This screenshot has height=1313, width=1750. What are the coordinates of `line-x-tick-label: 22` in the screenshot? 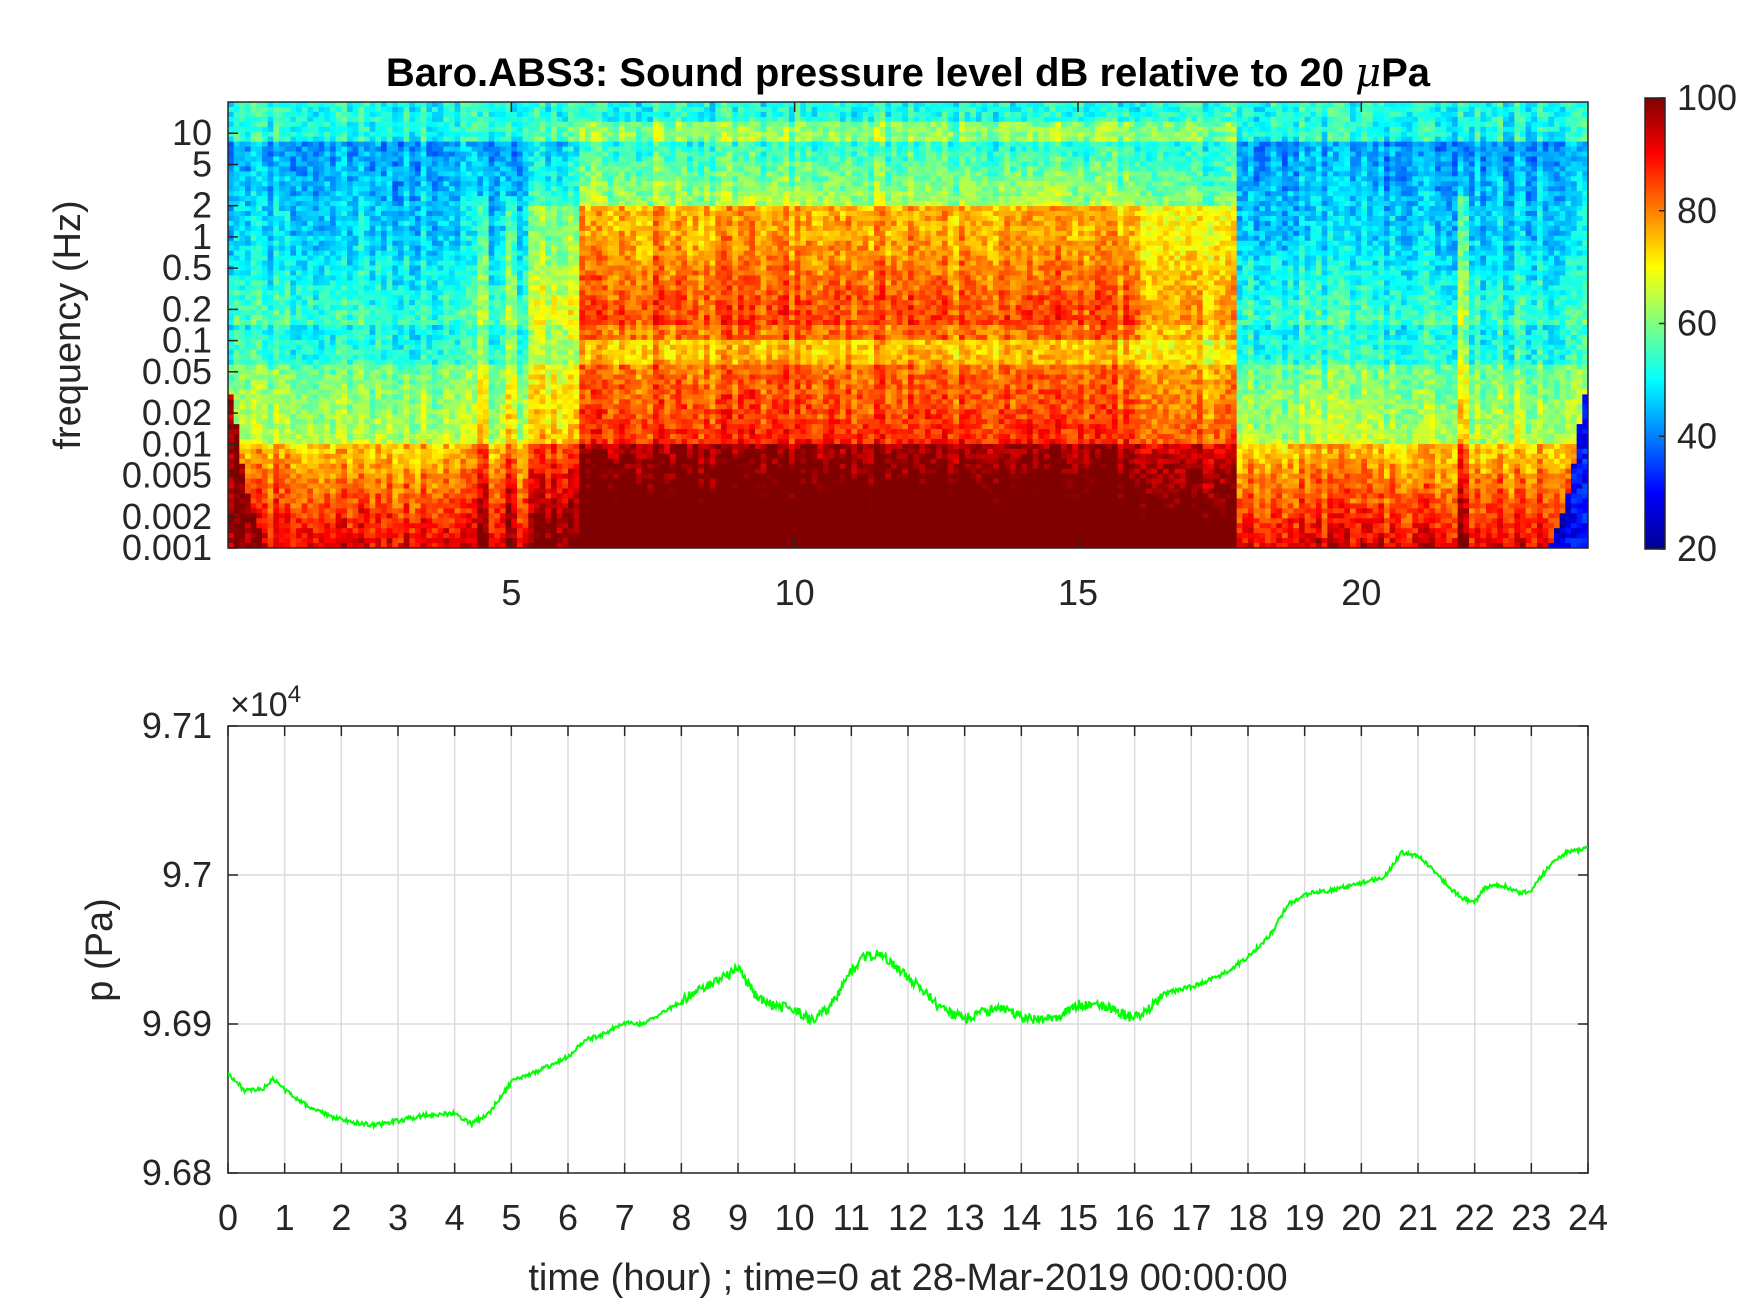 It's located at (1475, 1217).